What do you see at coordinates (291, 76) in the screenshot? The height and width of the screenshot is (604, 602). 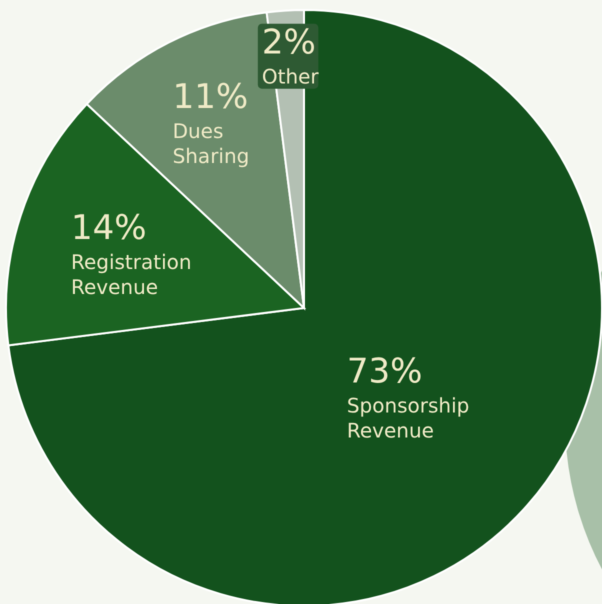 I see `slice-label: Other` at bounding box center [291, 76].